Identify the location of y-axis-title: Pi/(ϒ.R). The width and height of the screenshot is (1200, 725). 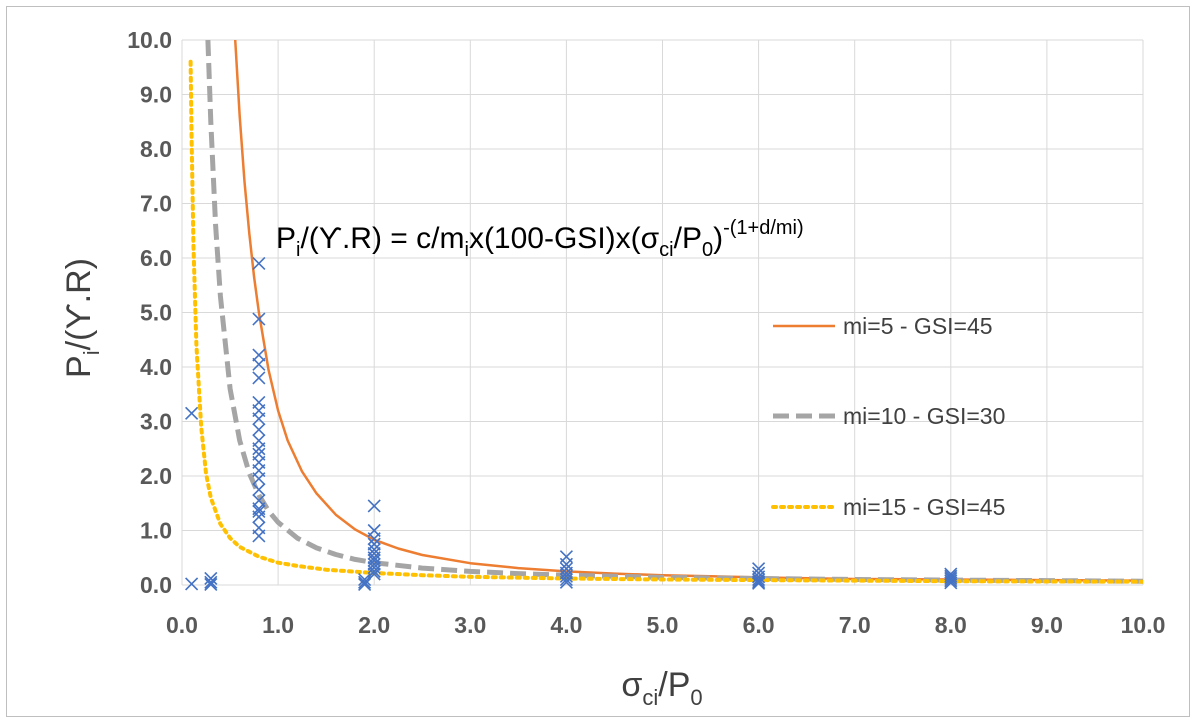
(82, 318).